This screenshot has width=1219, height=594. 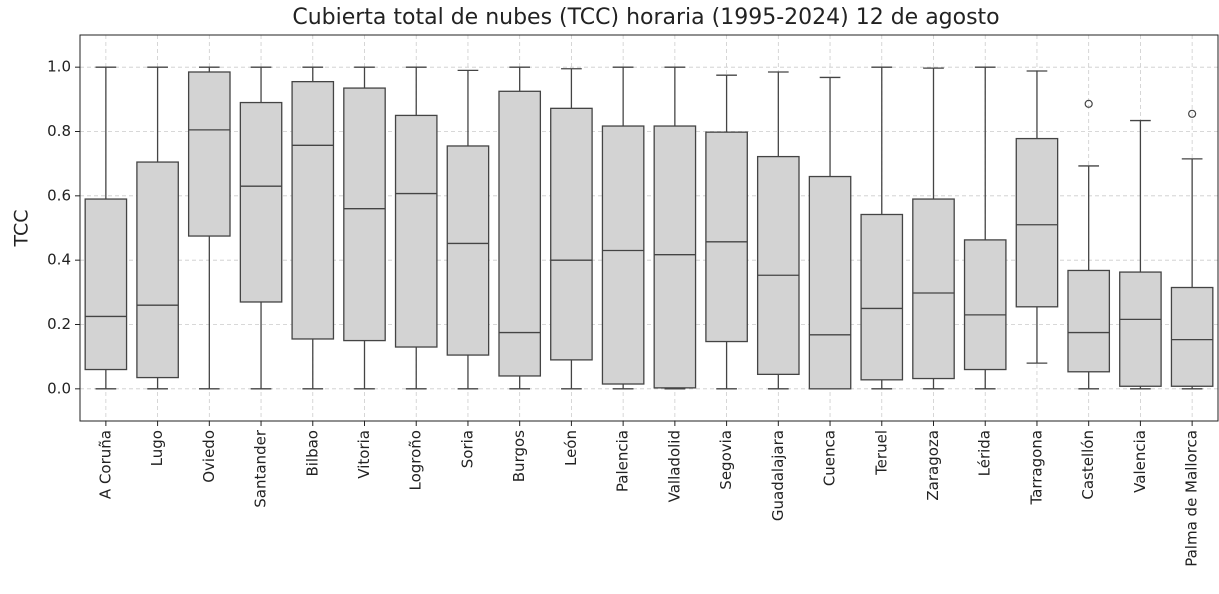 I want to click on x-tick-label: Santander, so click(x=261, y=468).